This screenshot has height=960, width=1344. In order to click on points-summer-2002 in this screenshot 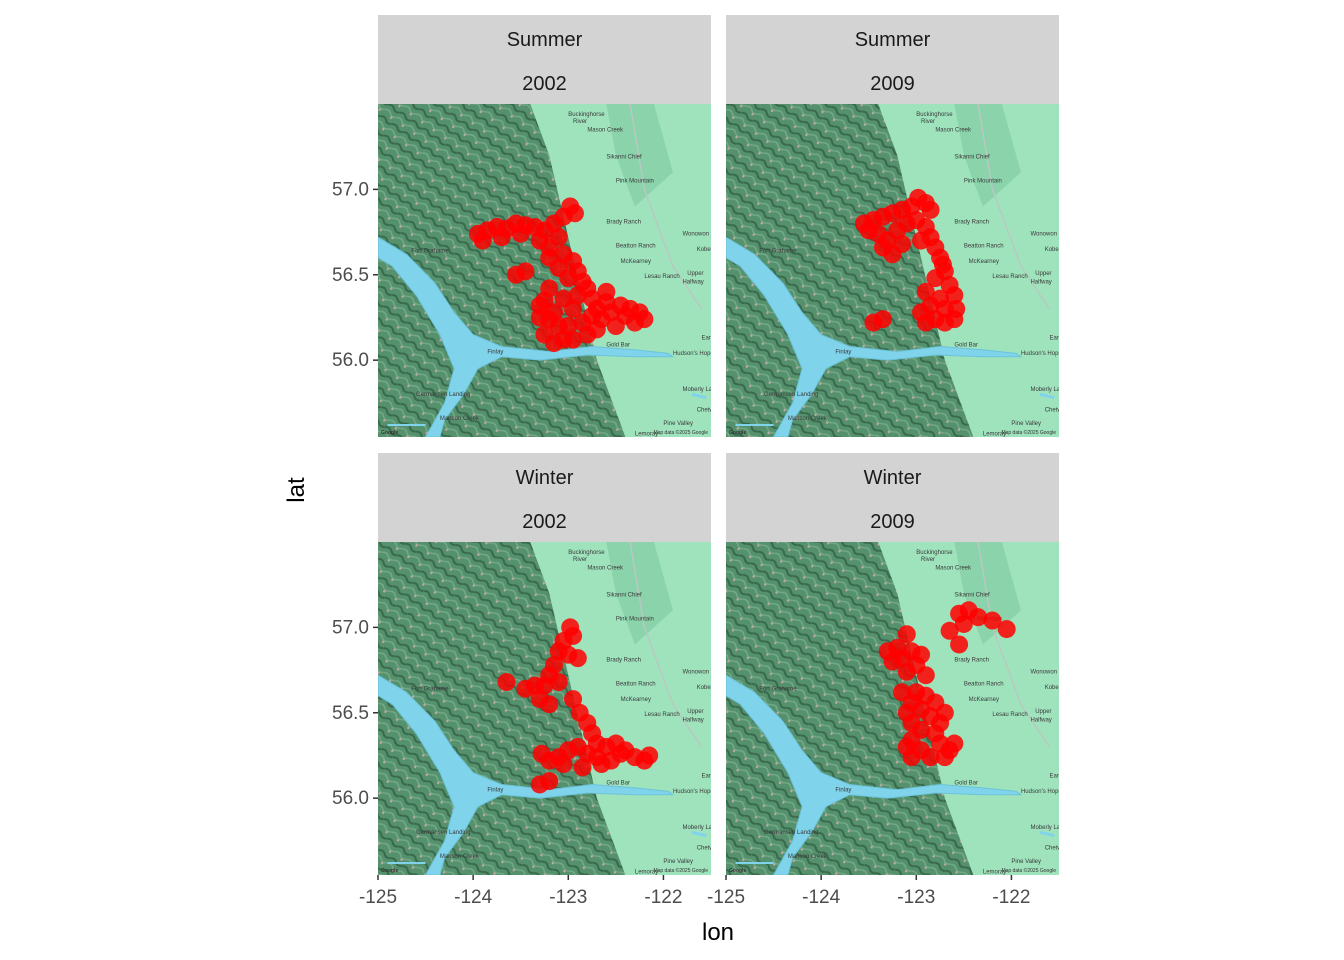, I will do `click(561, 275)`.